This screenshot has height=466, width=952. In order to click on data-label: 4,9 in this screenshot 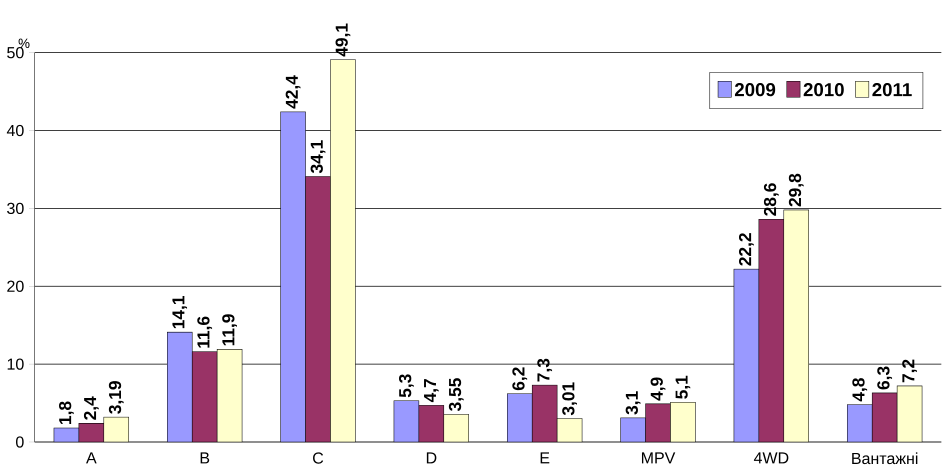, I will do `click(658, 389)`.